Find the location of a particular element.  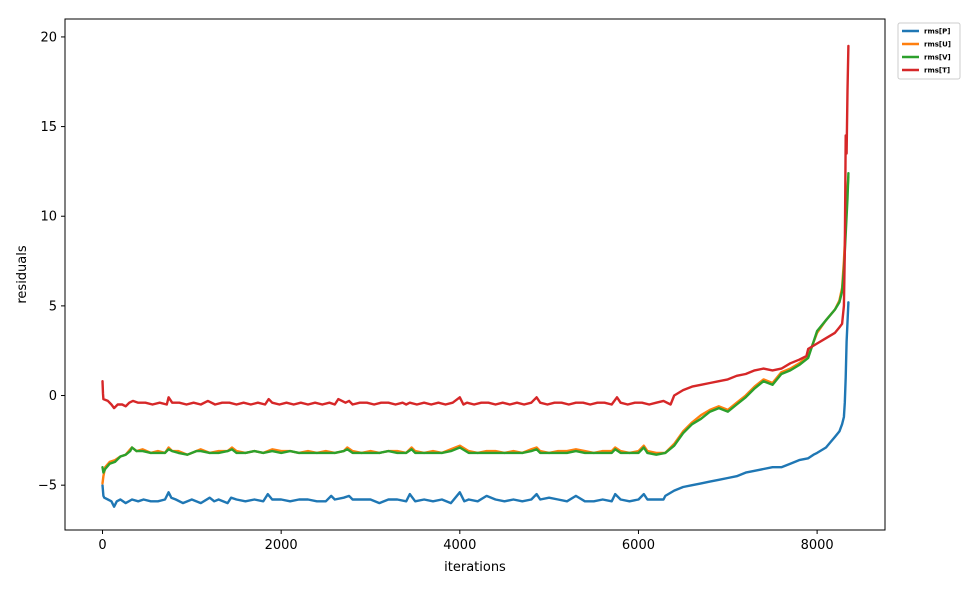

y-tick-label: 15 is located at coordinates (48, 127).